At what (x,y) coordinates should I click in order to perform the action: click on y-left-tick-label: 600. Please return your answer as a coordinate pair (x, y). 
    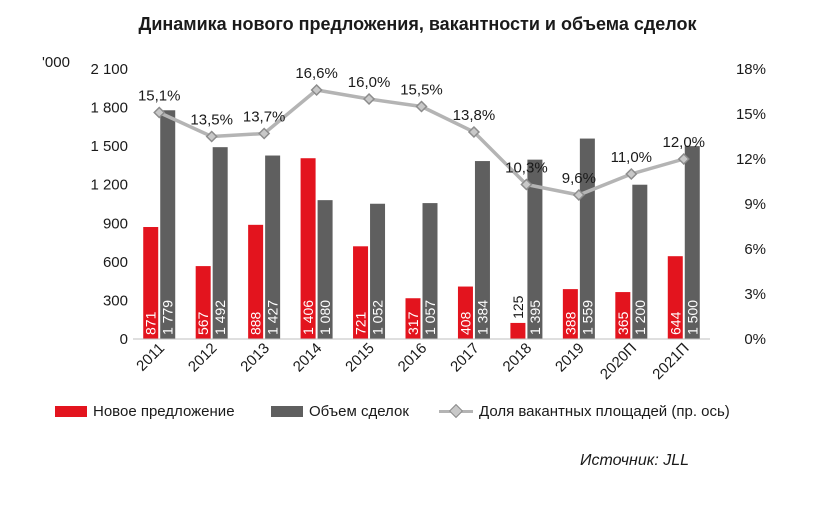
    Looking at the image, I should click on (115, 262).